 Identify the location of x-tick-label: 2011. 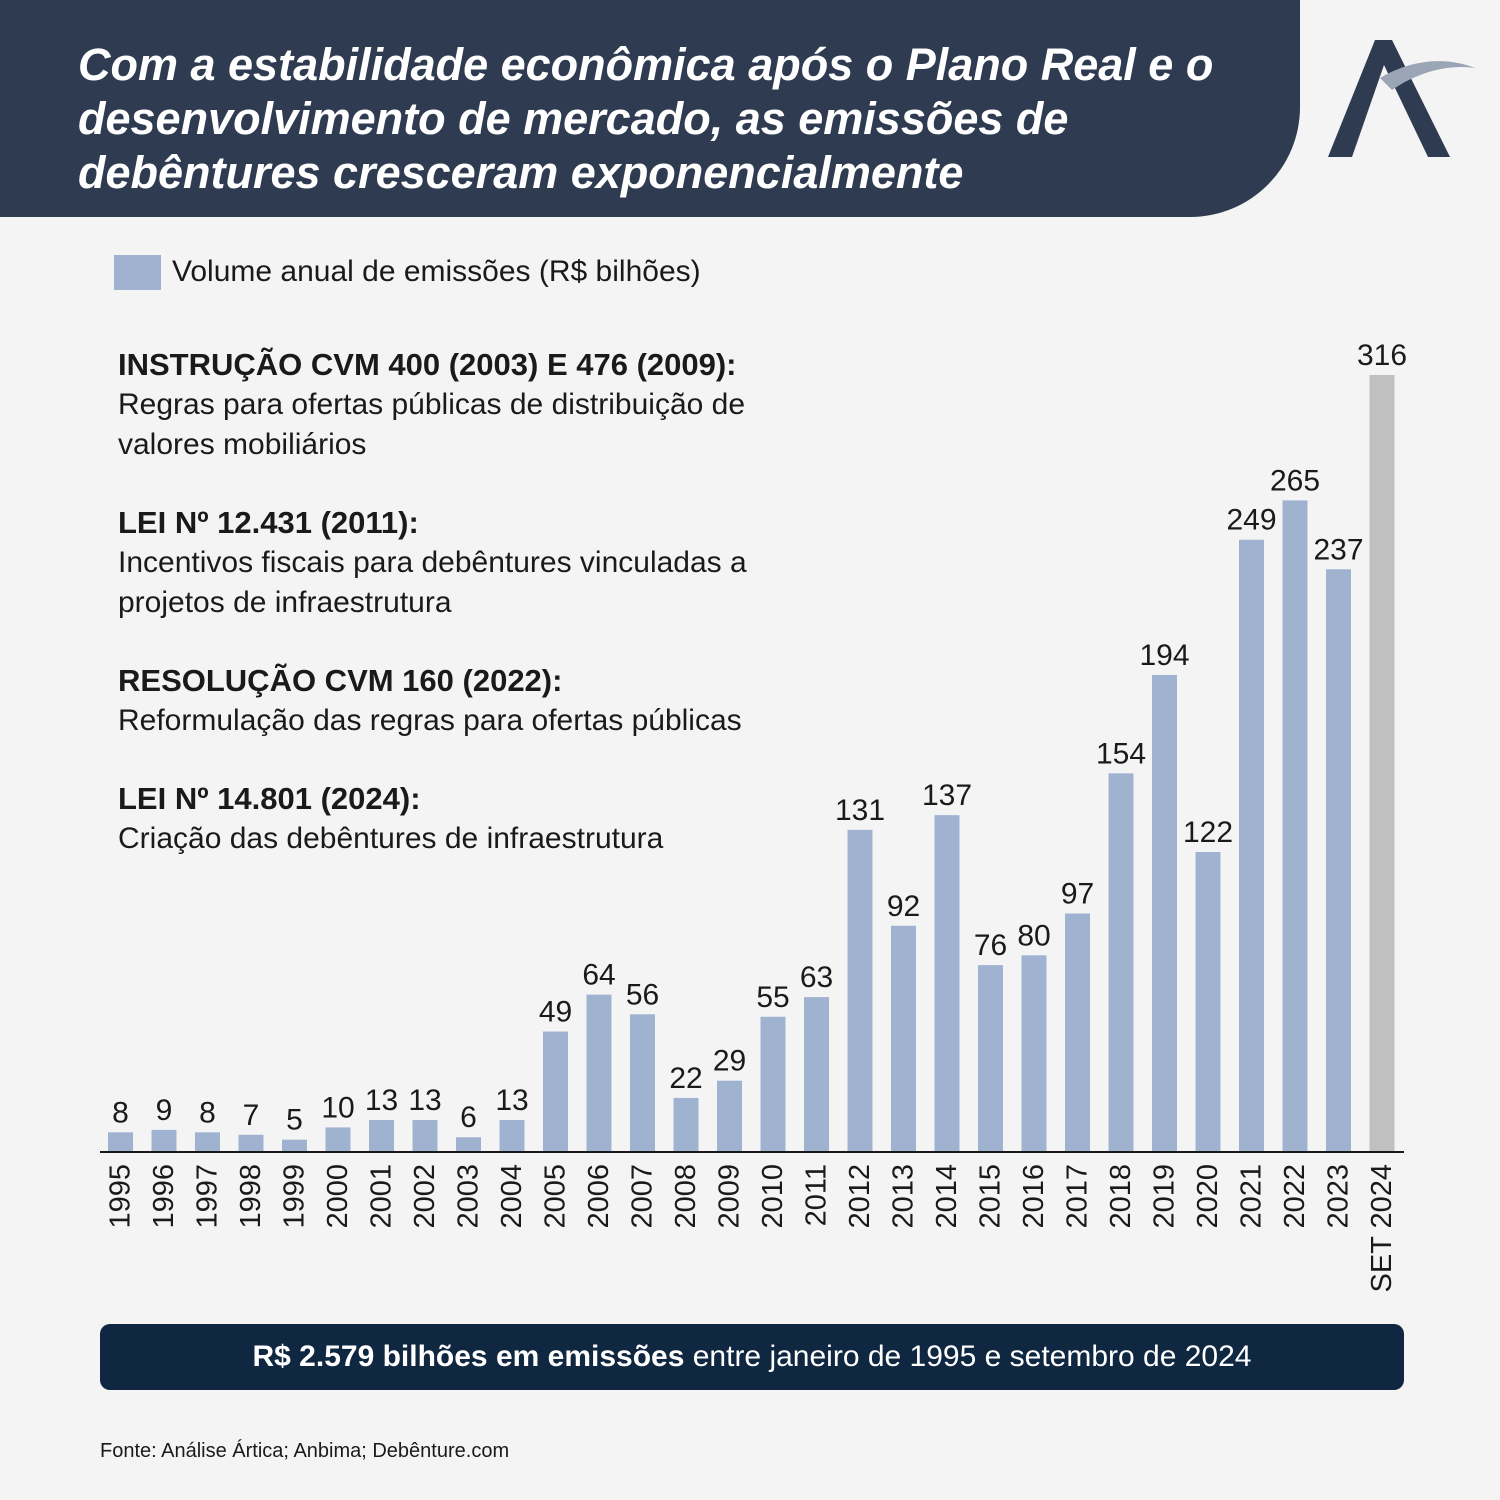
(817, 1195).